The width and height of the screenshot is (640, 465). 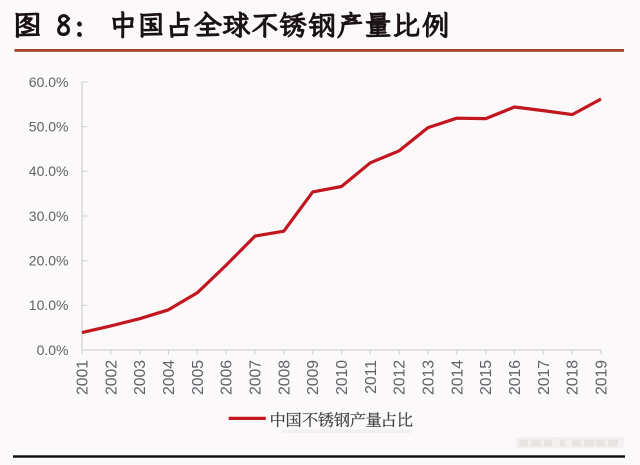 I want to click on svg-text: 2018, so click(x=573, y=377).